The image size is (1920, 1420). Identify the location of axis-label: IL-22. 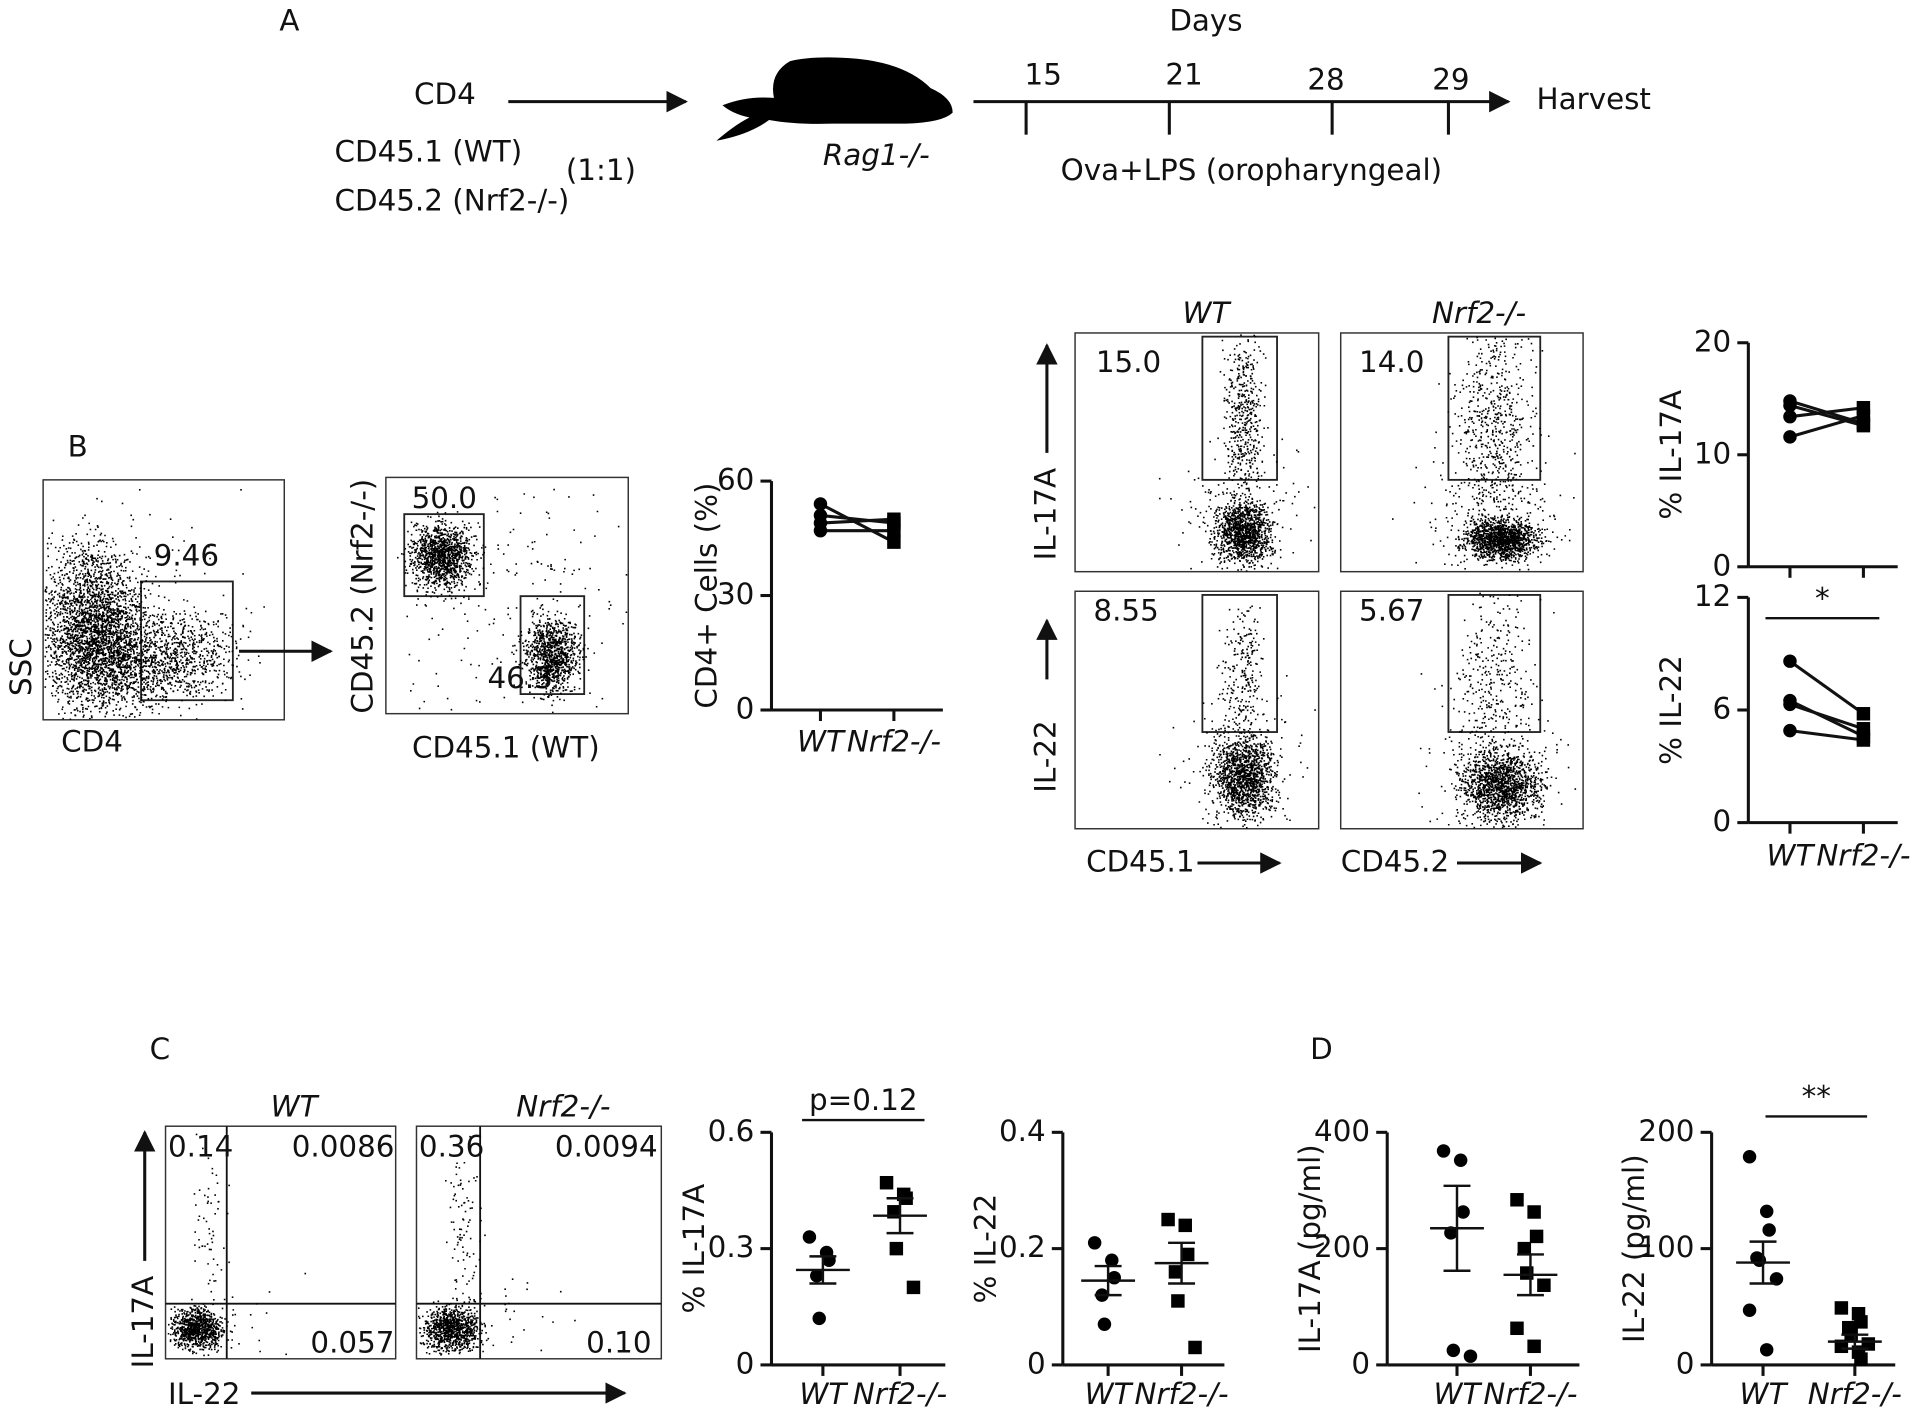
(1045, 756).